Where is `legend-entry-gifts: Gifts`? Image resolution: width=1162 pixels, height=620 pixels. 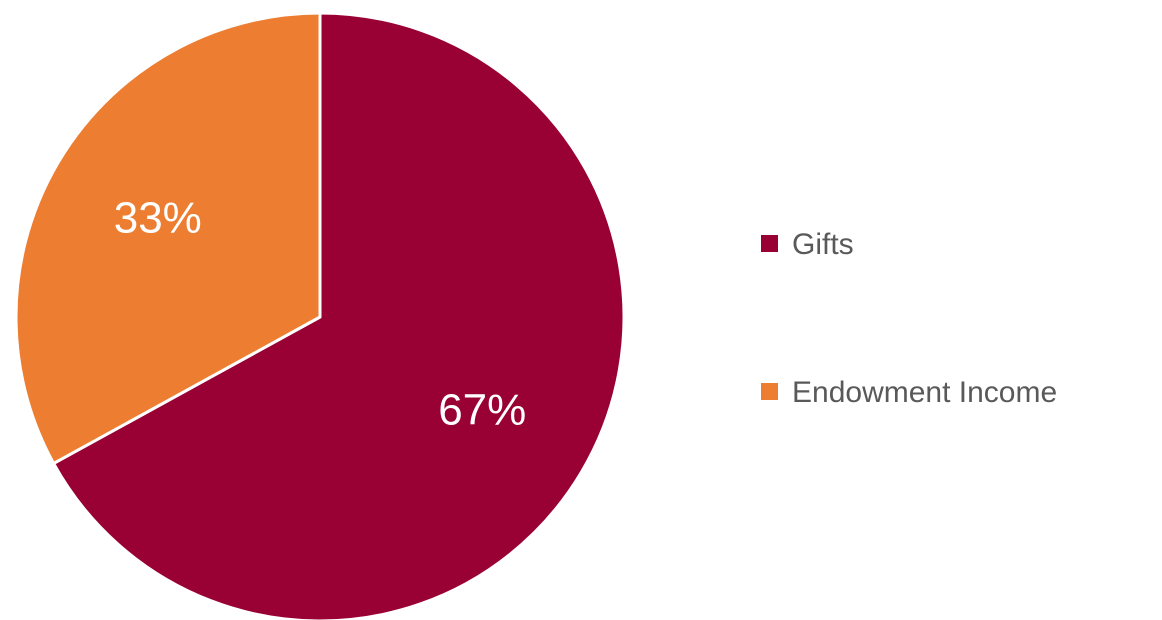
legend-entry-gifts: Gifts is located at coordinates (807, 244).